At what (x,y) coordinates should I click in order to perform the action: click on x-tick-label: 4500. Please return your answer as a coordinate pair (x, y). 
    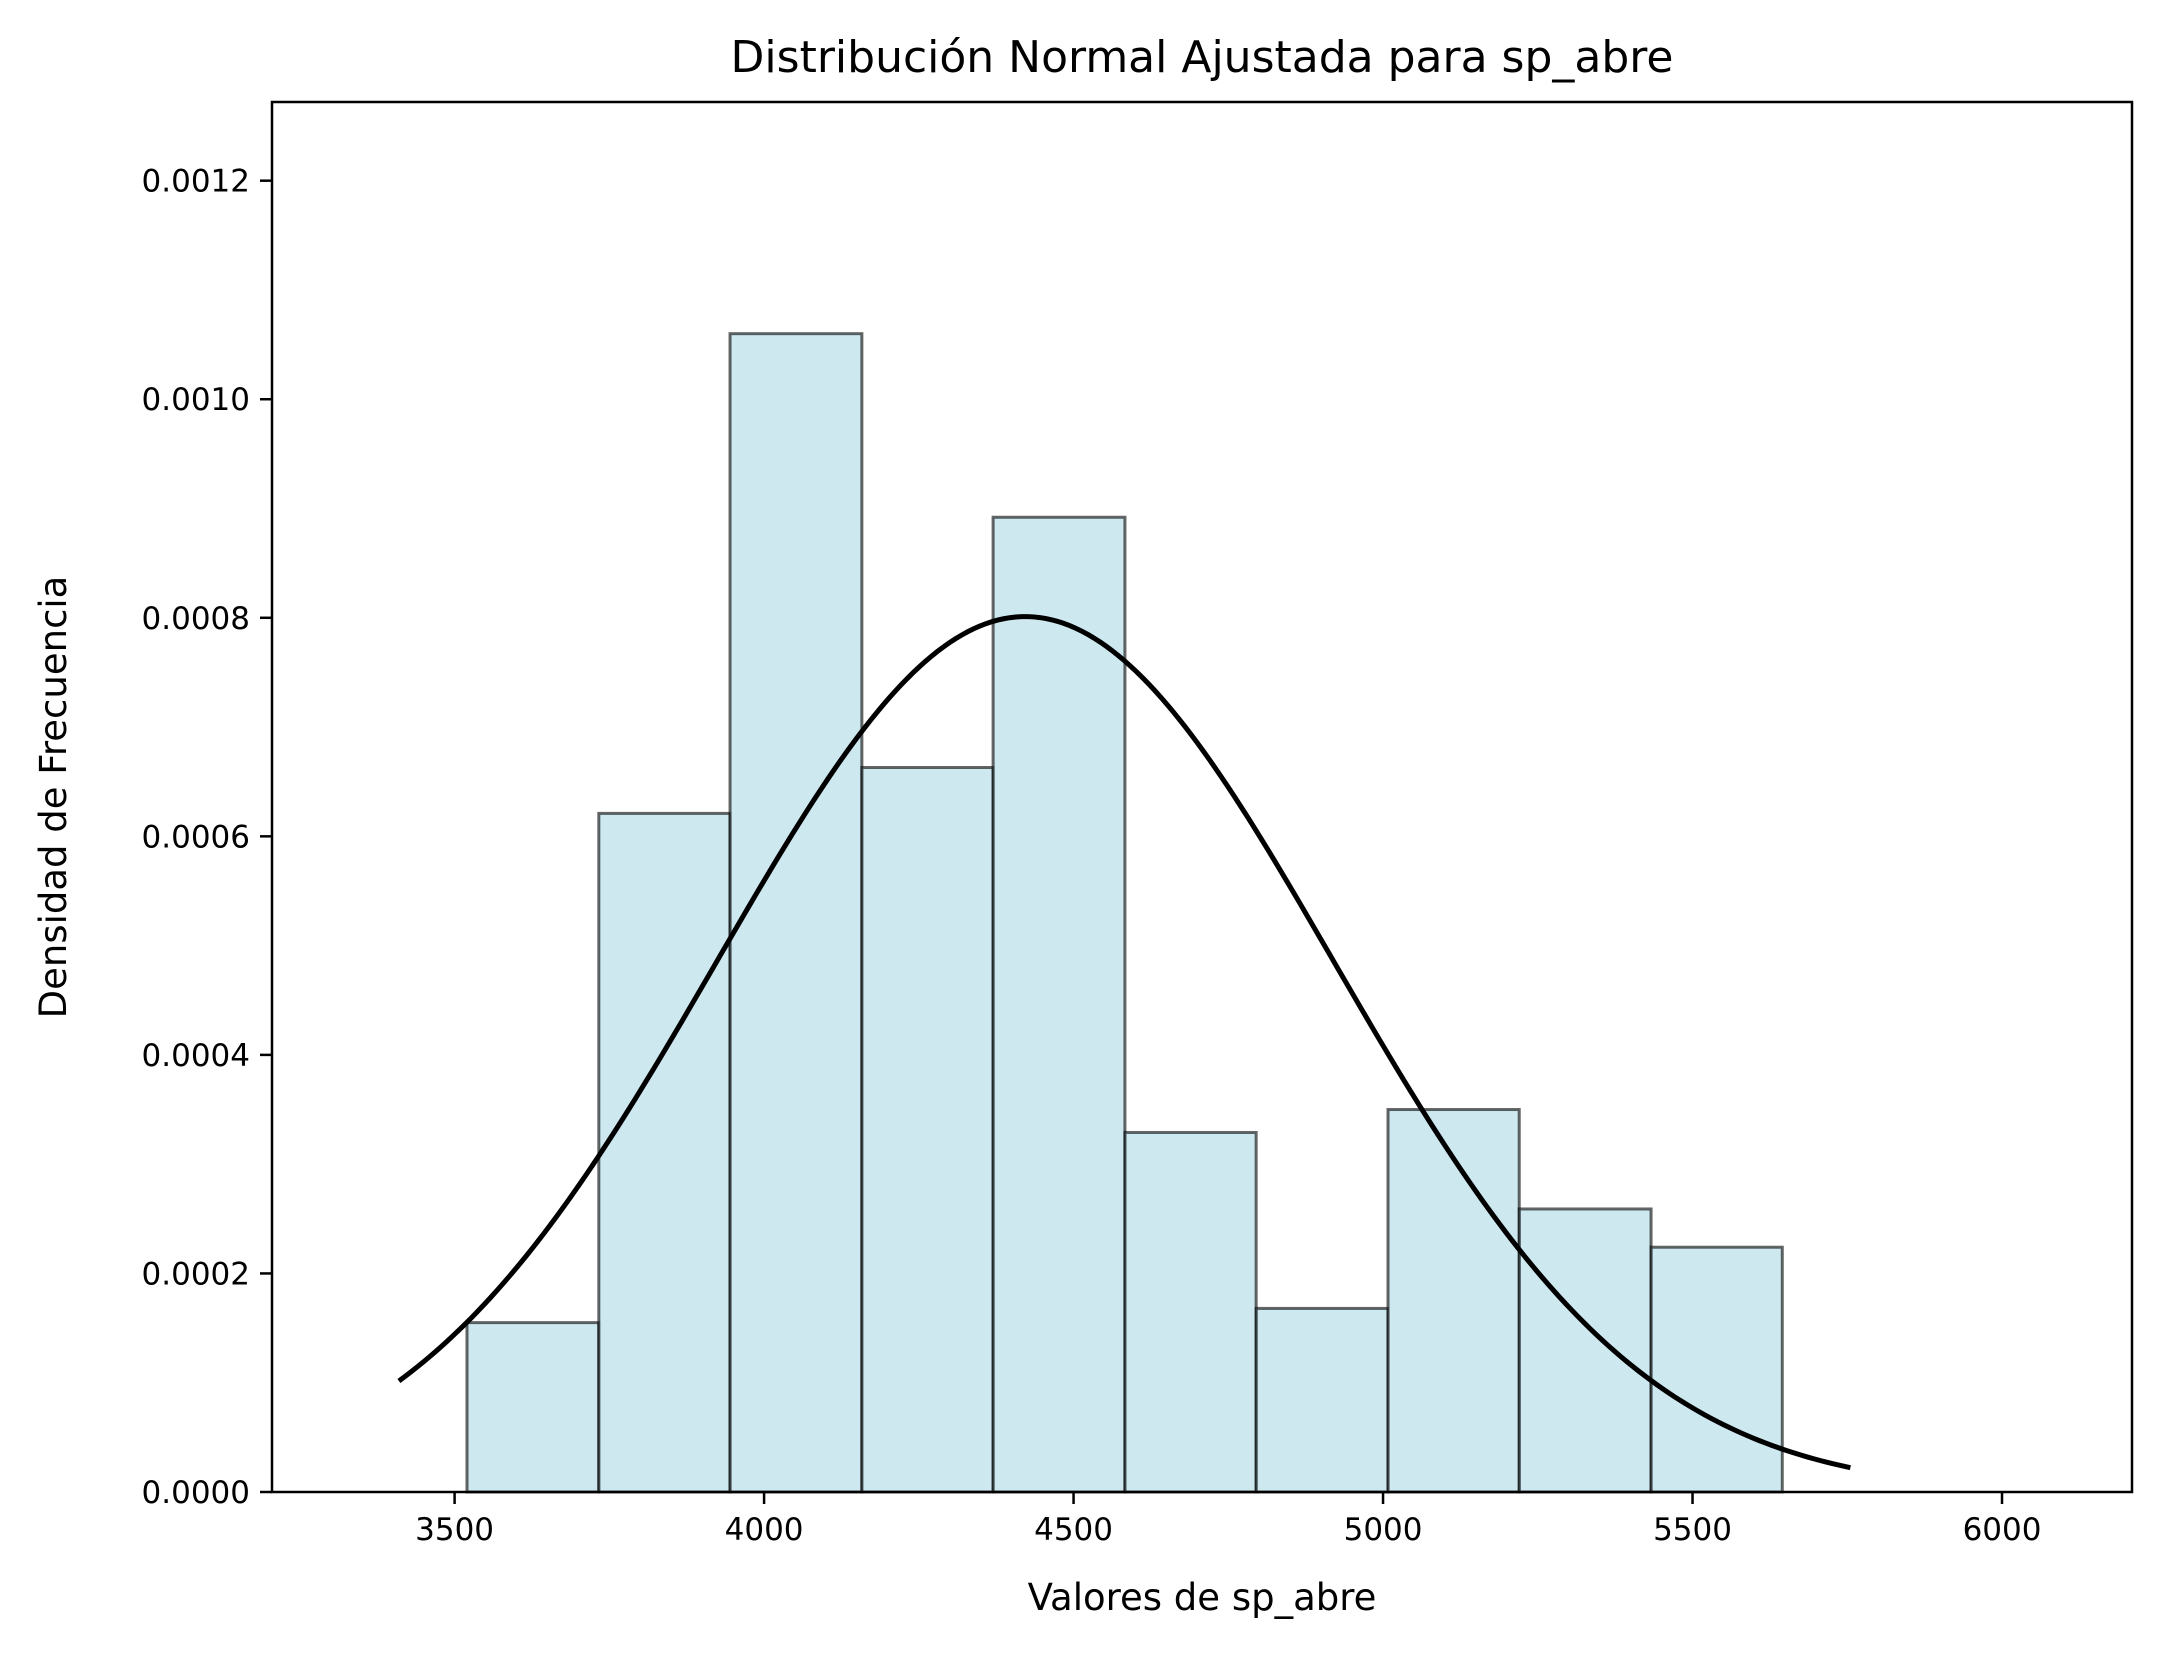
    Looking at the image, I should click on (1073, 1530).